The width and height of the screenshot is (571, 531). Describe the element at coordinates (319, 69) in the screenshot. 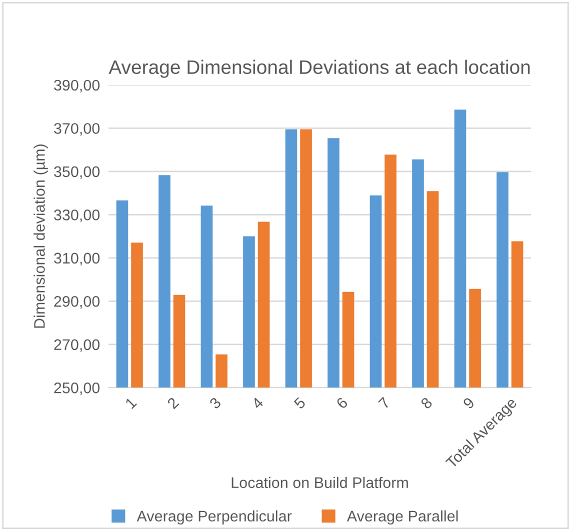

I see `chart-title: Average Dimensional Deviations at each location` at that location.